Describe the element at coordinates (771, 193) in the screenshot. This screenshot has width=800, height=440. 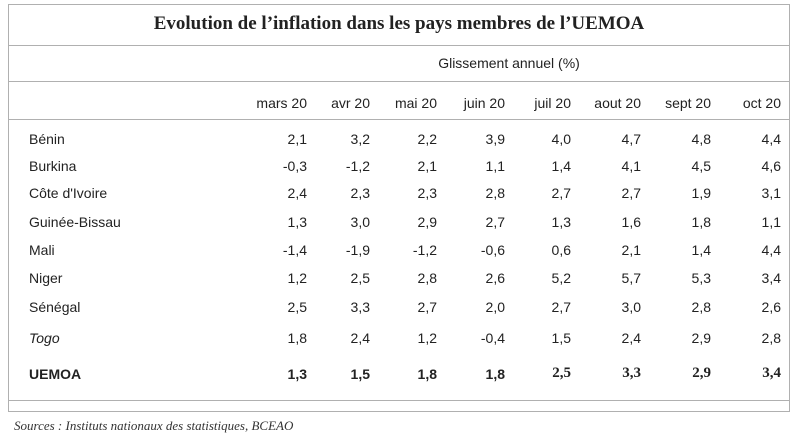
I see `table-cell: 3,1` at that location.